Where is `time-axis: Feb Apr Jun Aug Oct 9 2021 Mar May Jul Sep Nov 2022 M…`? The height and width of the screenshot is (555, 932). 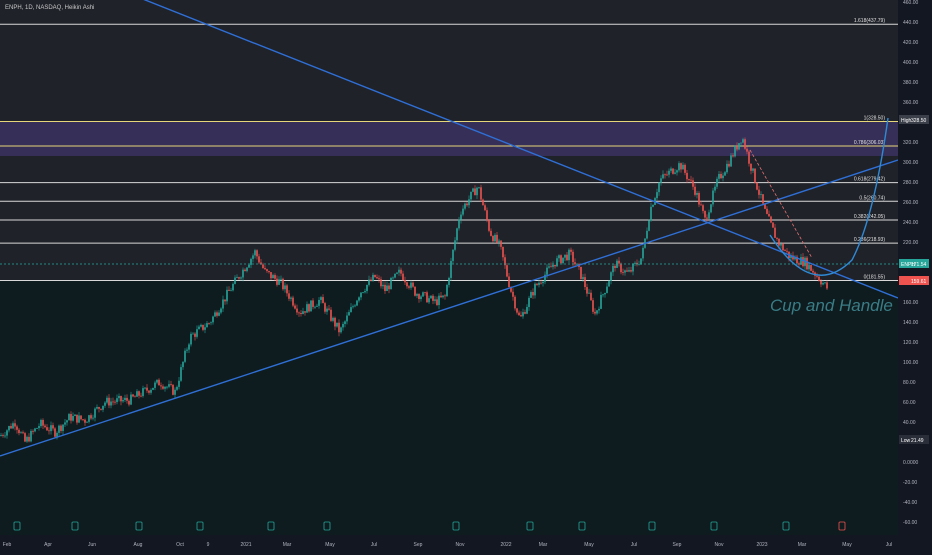
time-axis: Feb Apr Jun Aug Oct 9 2021 Mar May Jul Sep Nov 2022 M… is located at coordinates (466, 535).